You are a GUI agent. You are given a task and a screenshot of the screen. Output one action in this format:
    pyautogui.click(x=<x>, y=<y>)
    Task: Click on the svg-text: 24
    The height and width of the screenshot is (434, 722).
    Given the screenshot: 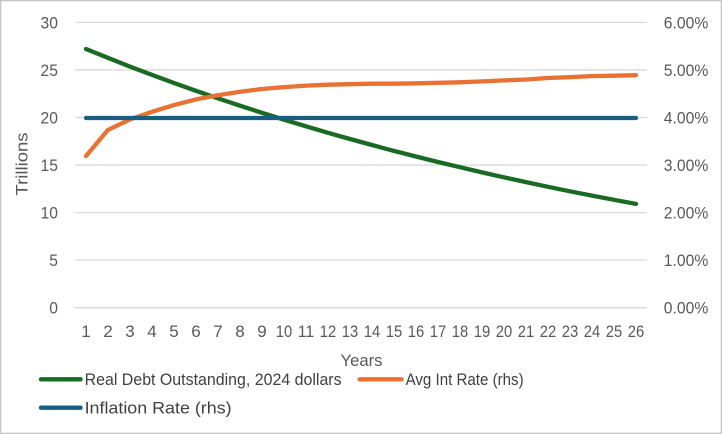 What is the action you would take?
    pyautogui.click(x=592, y=331)
    